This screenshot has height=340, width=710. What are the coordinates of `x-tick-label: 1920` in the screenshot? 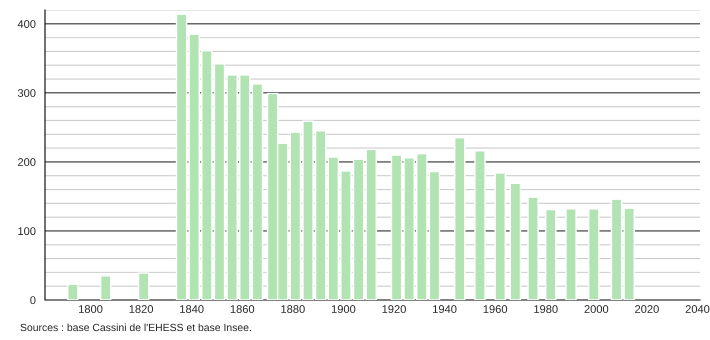 It's located at (394, 309).